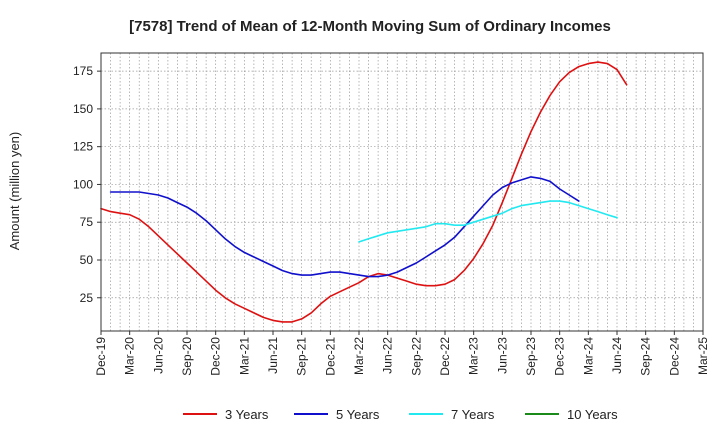 The width and height of the screenshot is (720, 440). I want to click on x-tick-label: Mar-20, so click(130, 356).